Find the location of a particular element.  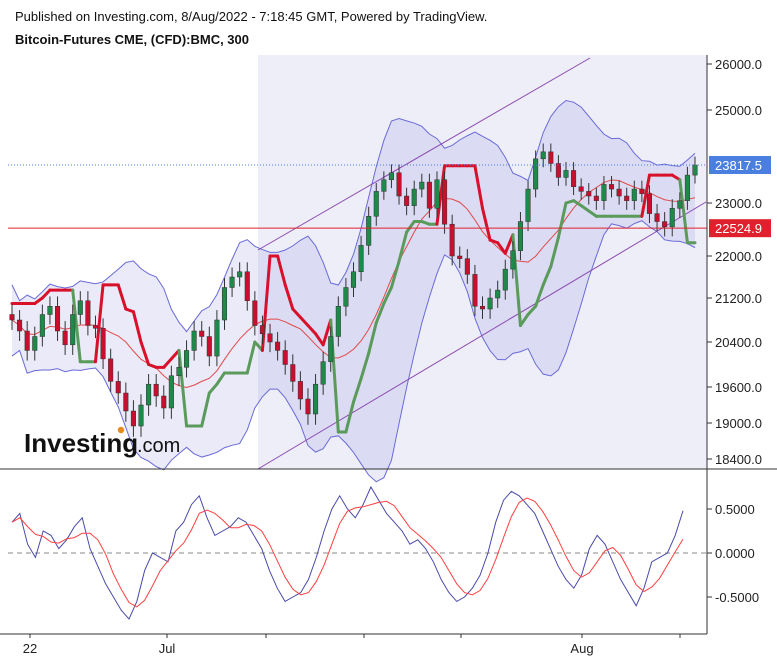

logo-suffix: .com is located at coordinates (158, 446).